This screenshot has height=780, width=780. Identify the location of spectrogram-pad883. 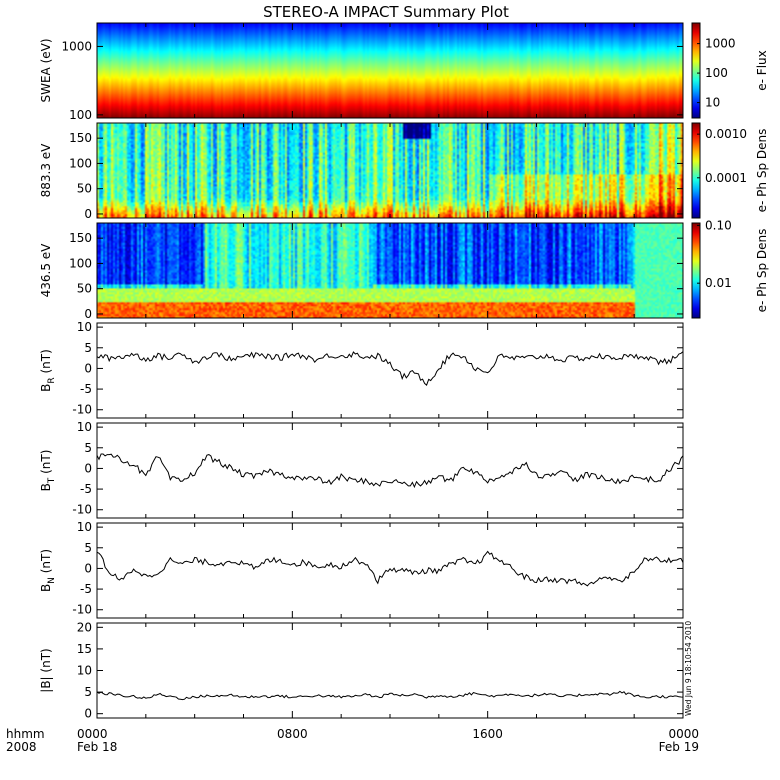
(390, 170).